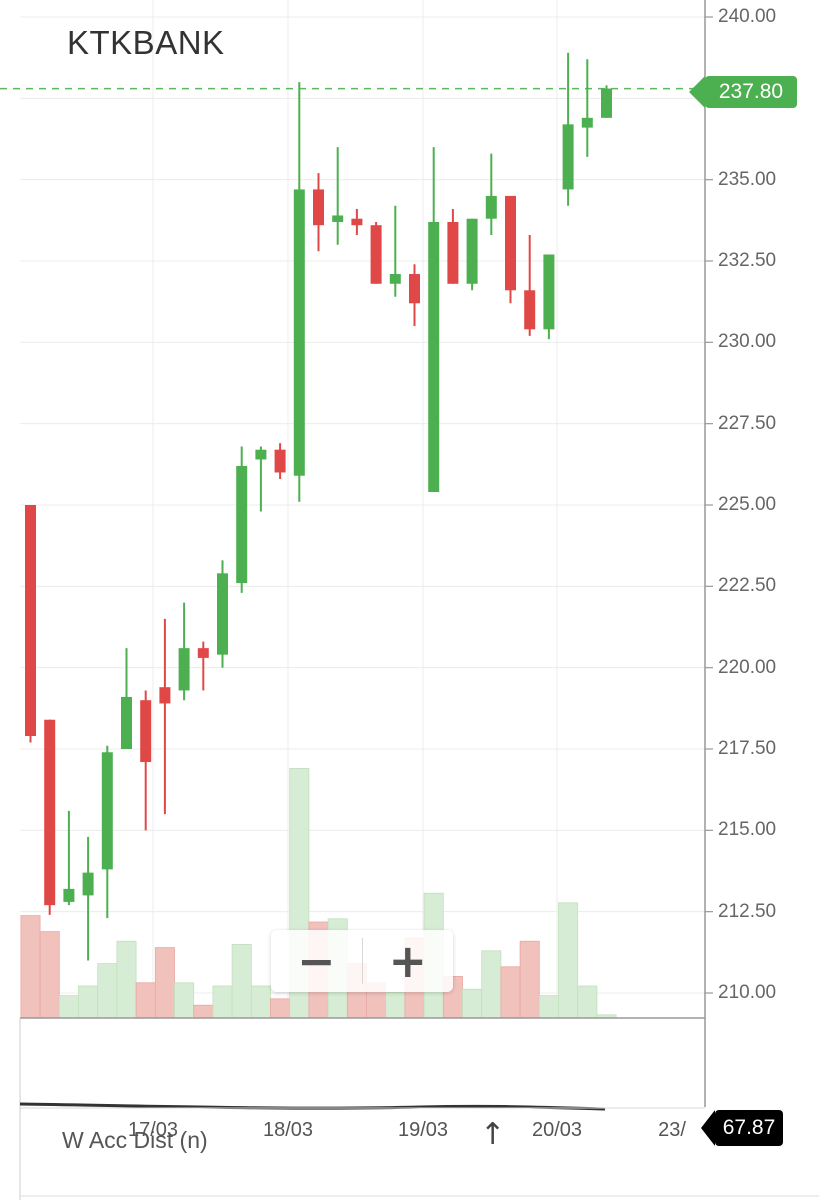  What do you see at coordinates (747, 260) in the screenshot?
I see `y-tick-label: 232.50` at bounding box center [747, 260].